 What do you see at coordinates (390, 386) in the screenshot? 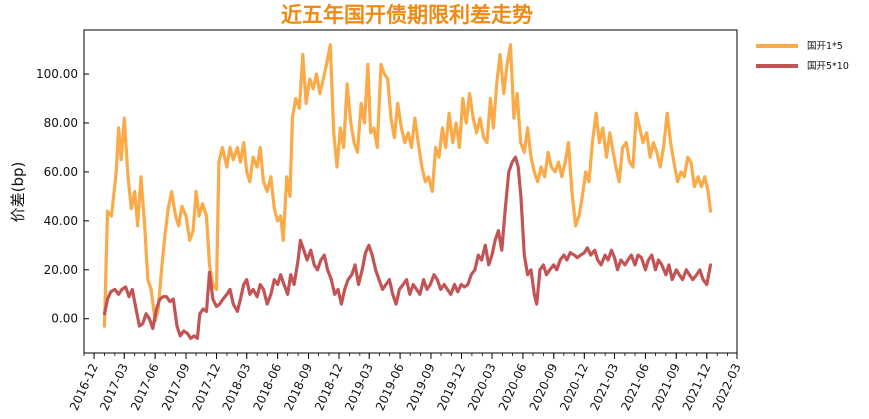
I see `x-tick-label: 2019-06` at bounding box center [390, 386].